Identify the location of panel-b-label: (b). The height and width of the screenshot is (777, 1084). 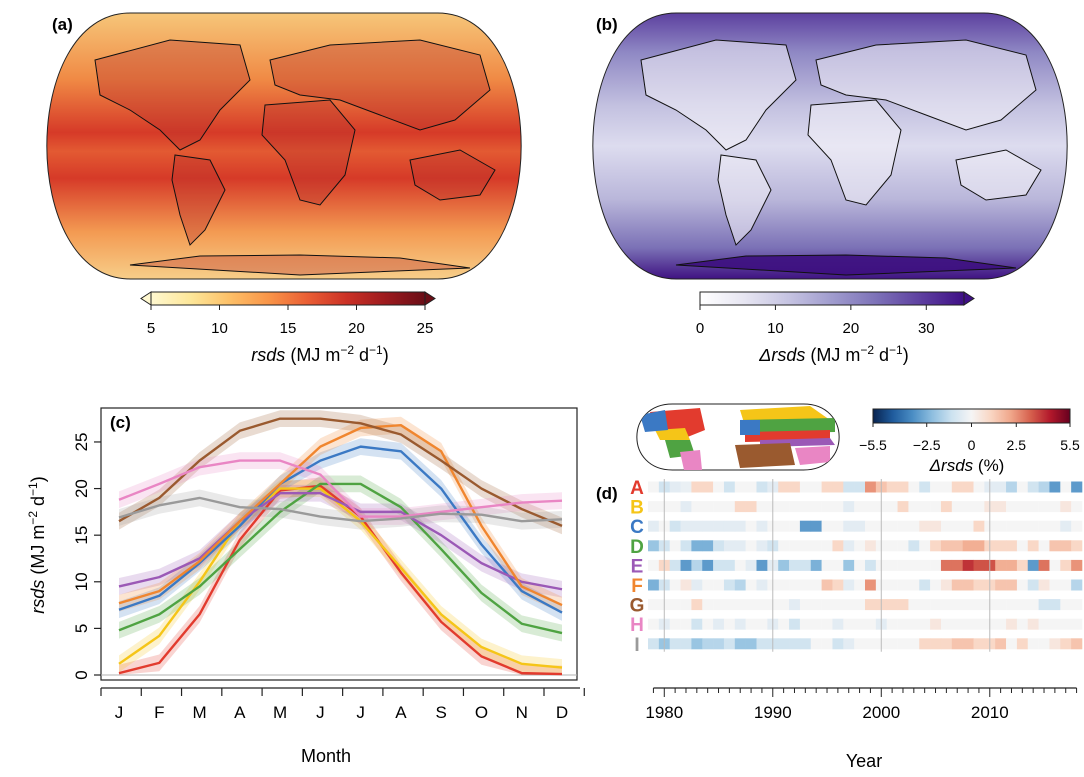
(607, 24).